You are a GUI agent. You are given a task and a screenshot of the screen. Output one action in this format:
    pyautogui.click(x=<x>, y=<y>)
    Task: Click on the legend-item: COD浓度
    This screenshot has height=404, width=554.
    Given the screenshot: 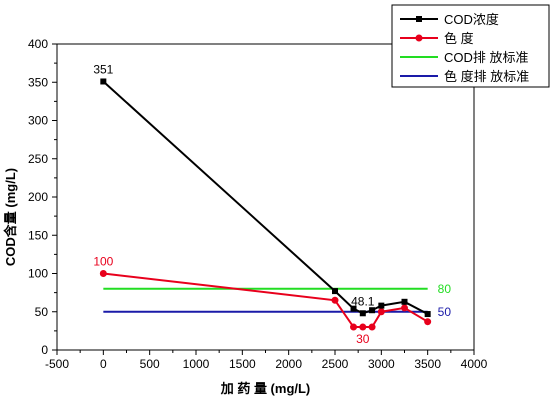 What is the action you would take?
    pyautogui.click(x=449, y=19)
    